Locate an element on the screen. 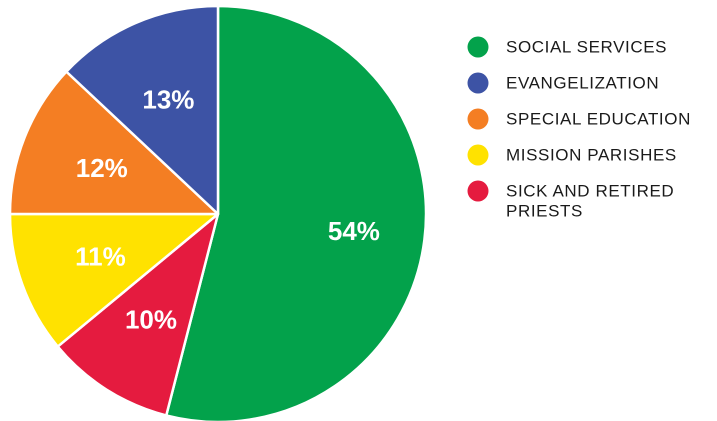 The height and width of the screenshot is (421, 717). pie-slice-evangelization is located at coordinates (142, 110).